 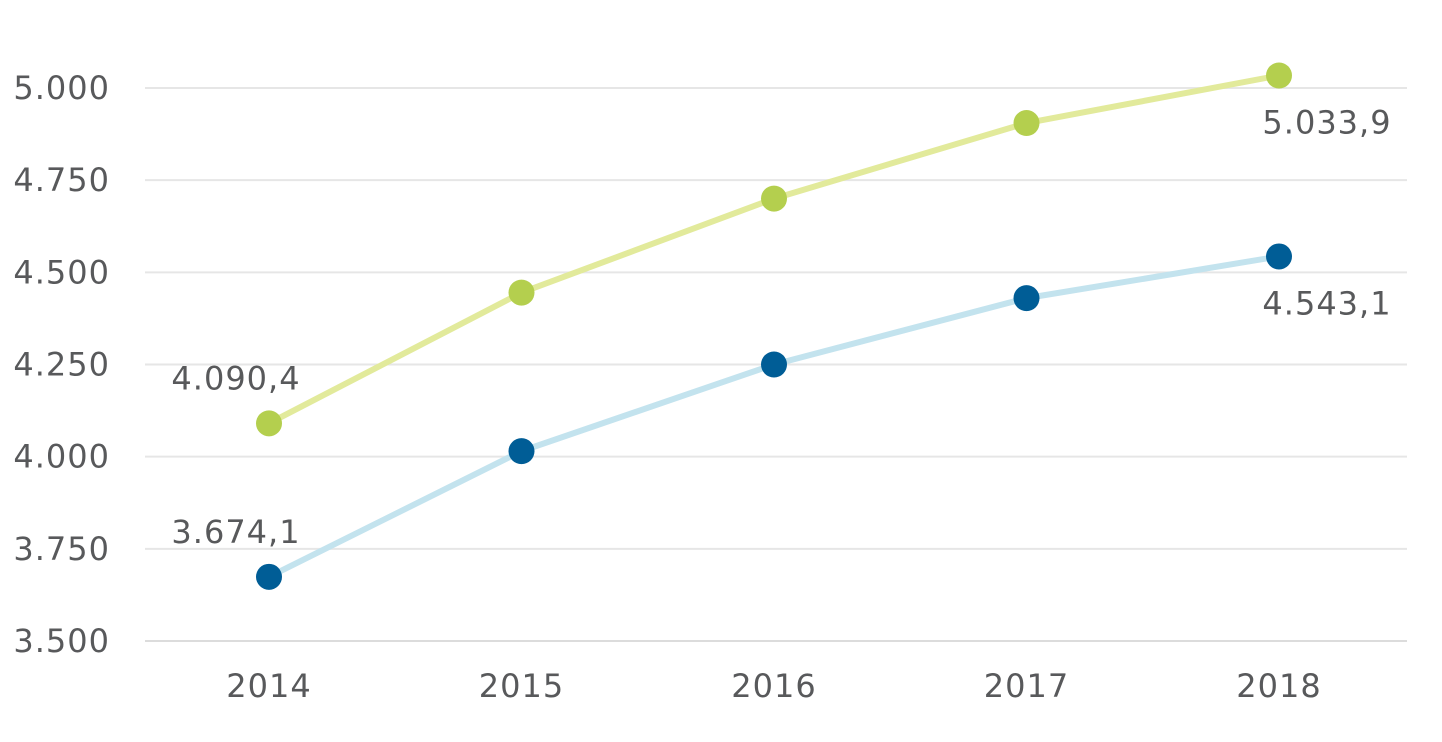 I want to click on y-tick-label: 3.500, so click(x=61, y=641).